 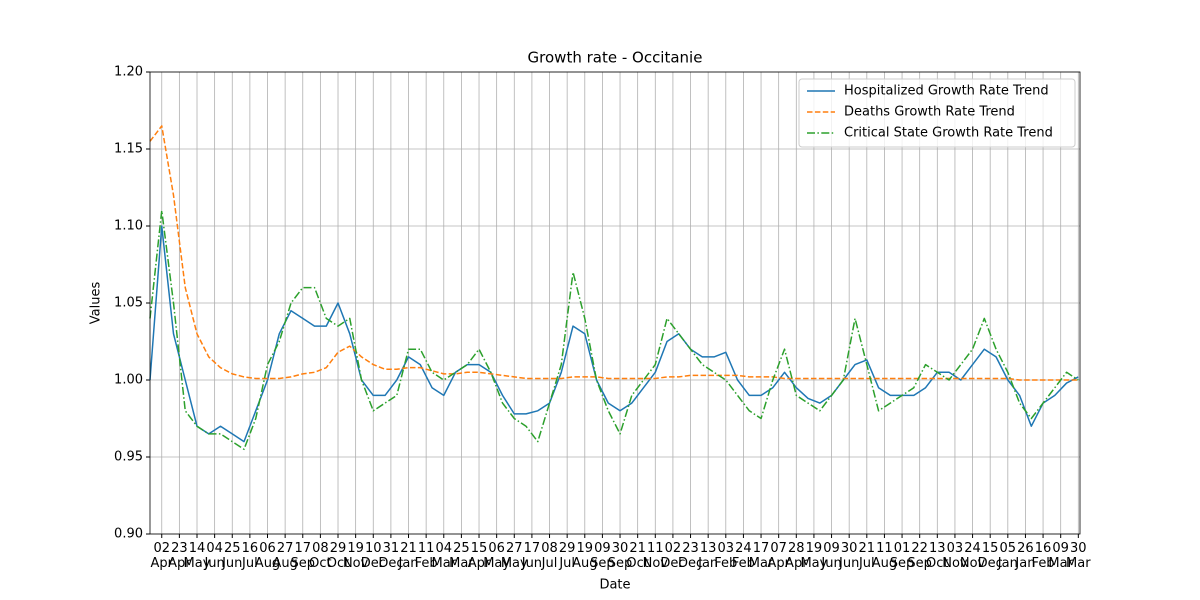 I want to click on x-tick-label: 11 Feb, so click(x=426, y=556).